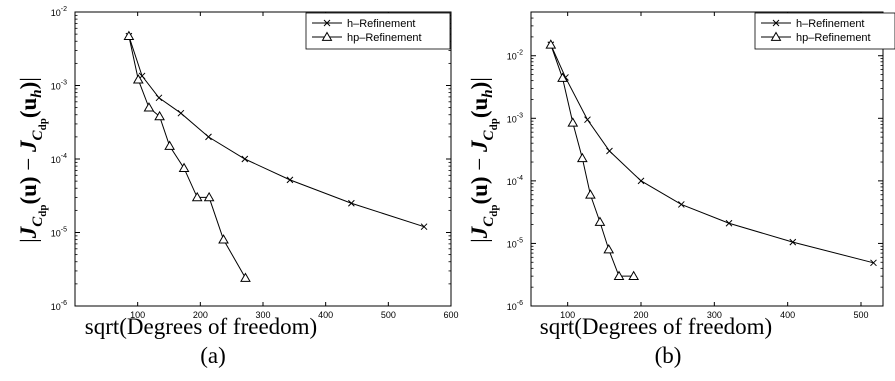  Describe the element at coordinates (567, 315) in the screenshot. I see `x-tick-label-b: 100` at that location.